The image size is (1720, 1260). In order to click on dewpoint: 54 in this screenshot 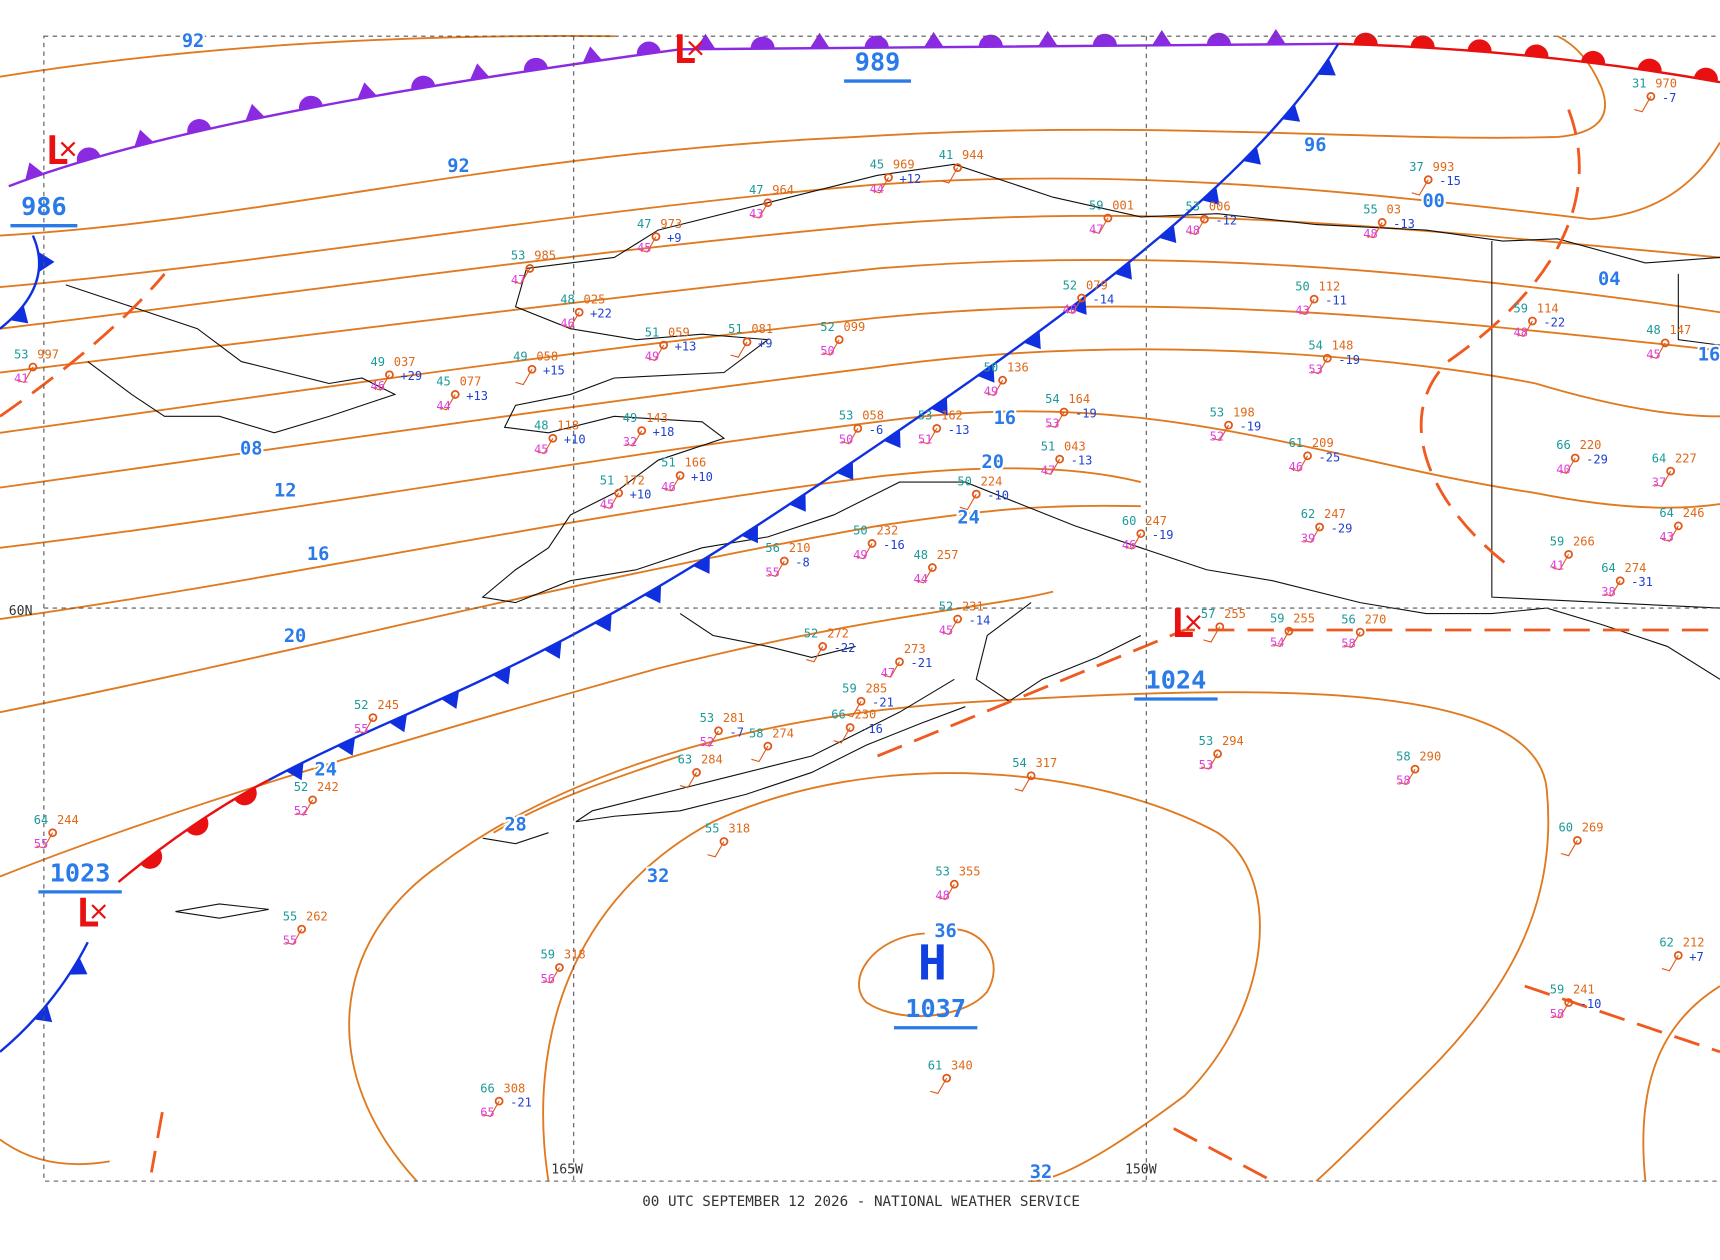, I will do `click(1277, 642)`.